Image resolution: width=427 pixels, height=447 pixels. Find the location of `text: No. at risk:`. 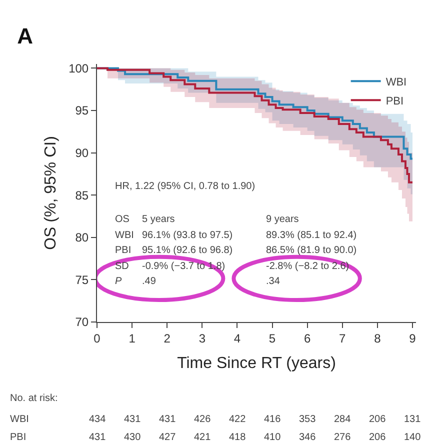

text: No. at risk: is located at coordinates (34, 398).